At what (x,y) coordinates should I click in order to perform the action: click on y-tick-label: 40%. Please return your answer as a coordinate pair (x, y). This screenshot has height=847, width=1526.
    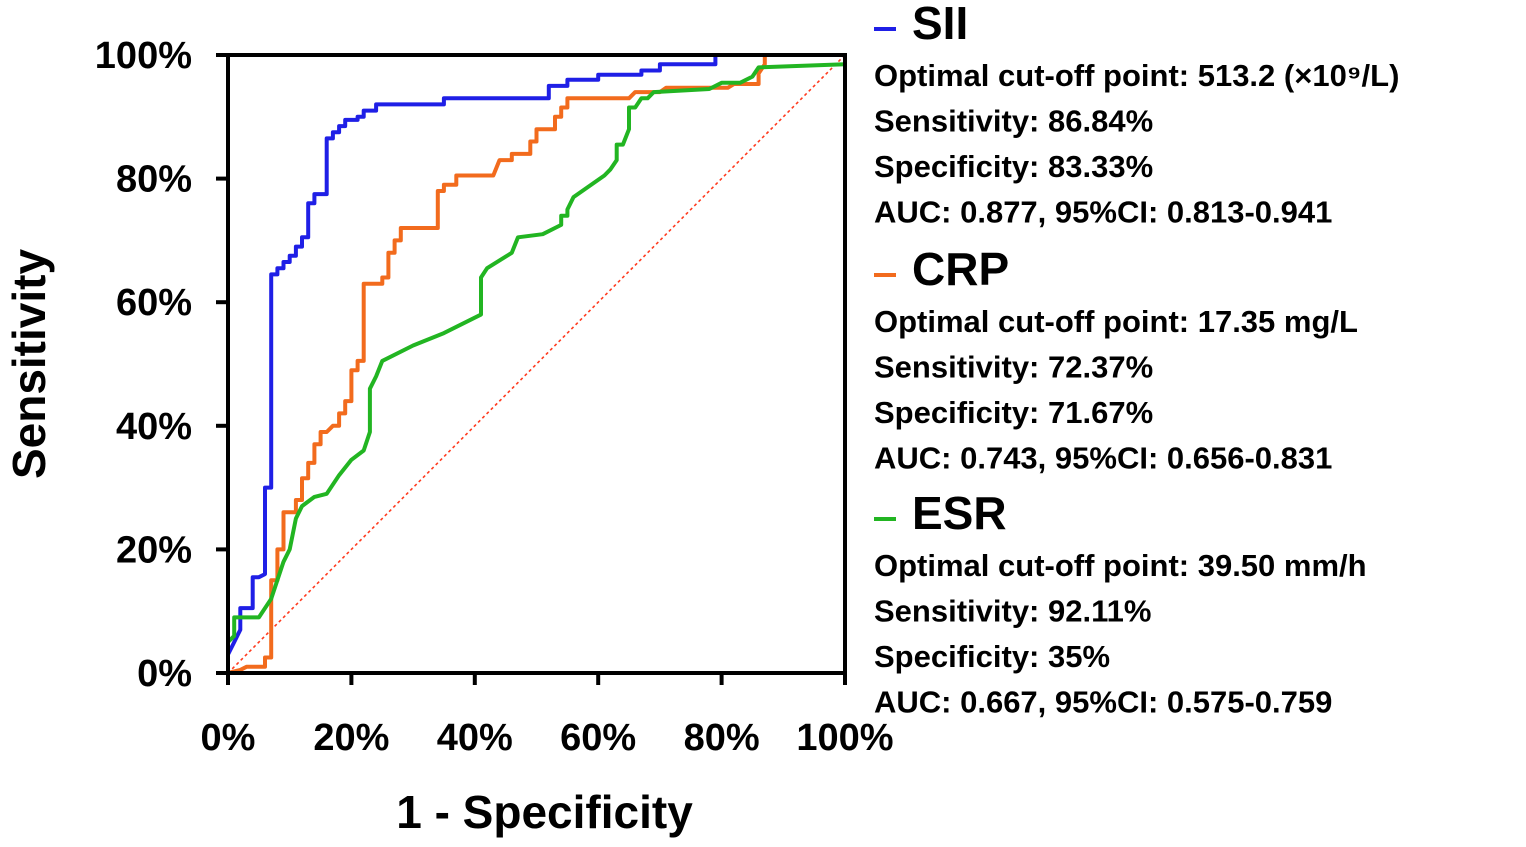
    Looking at the image, I should click on (154, 427).